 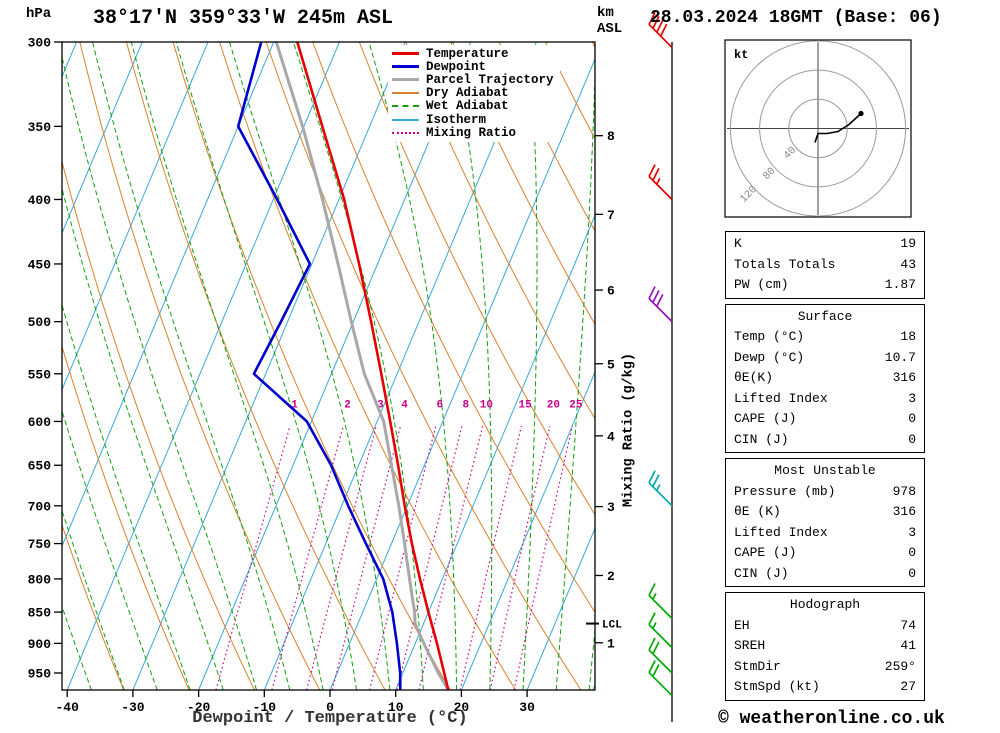 What do you see at coordinates (525, 405) in the screenshot?
I see `mixing-ratio-value-label: 15` at bounding box center [525, 405].